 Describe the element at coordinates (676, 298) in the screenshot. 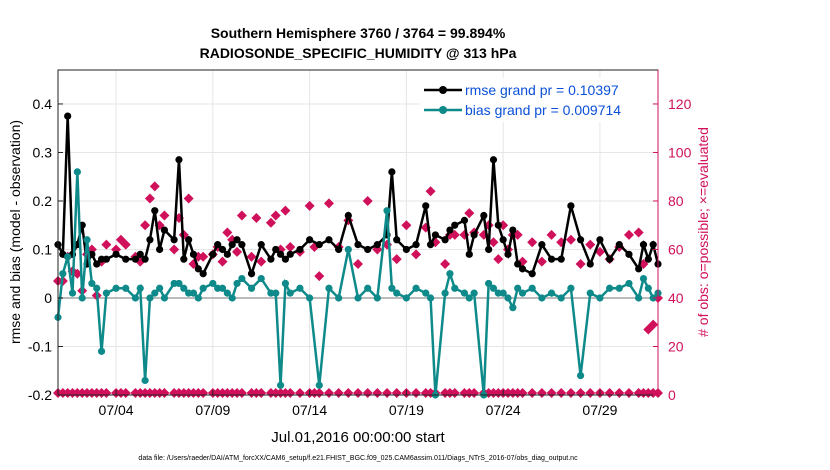

I see `y-tick-label-right: 40` at that location.